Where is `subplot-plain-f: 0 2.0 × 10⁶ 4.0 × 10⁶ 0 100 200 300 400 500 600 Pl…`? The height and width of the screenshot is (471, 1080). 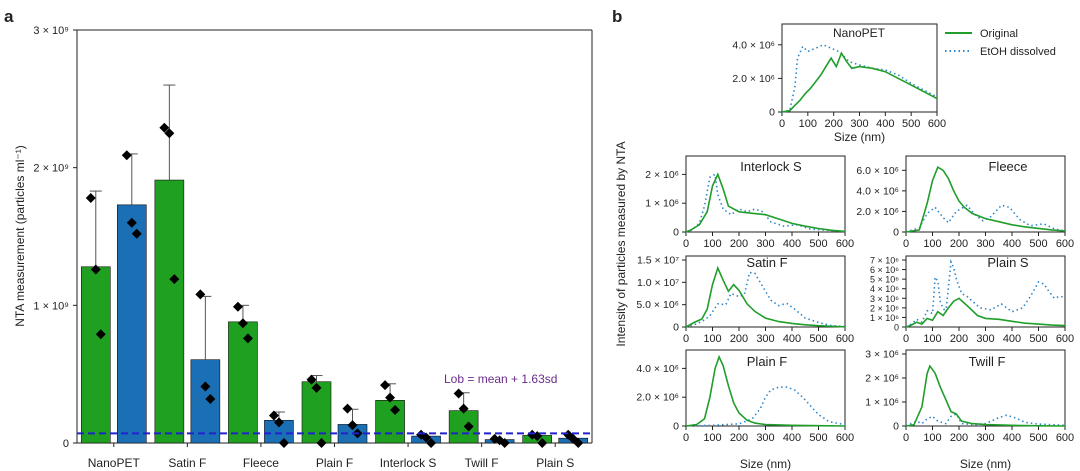 subplot-plain-f: 0 2.0 × 10⁶ 4.0 × 10⁶ 0 100 200 300 400 500 600 Pl… is located at coordinates (745, 410).